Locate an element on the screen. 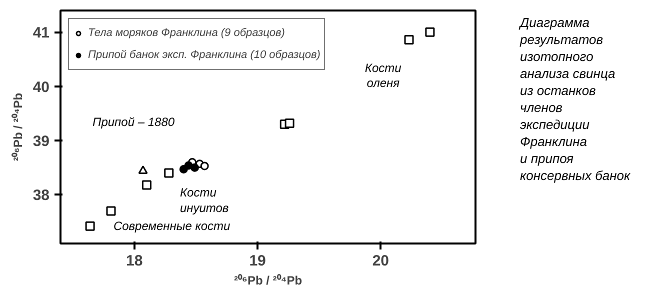 This screenshot has width=655, height=293. x-tick-label: 19 is located at coordinates (257, 261).